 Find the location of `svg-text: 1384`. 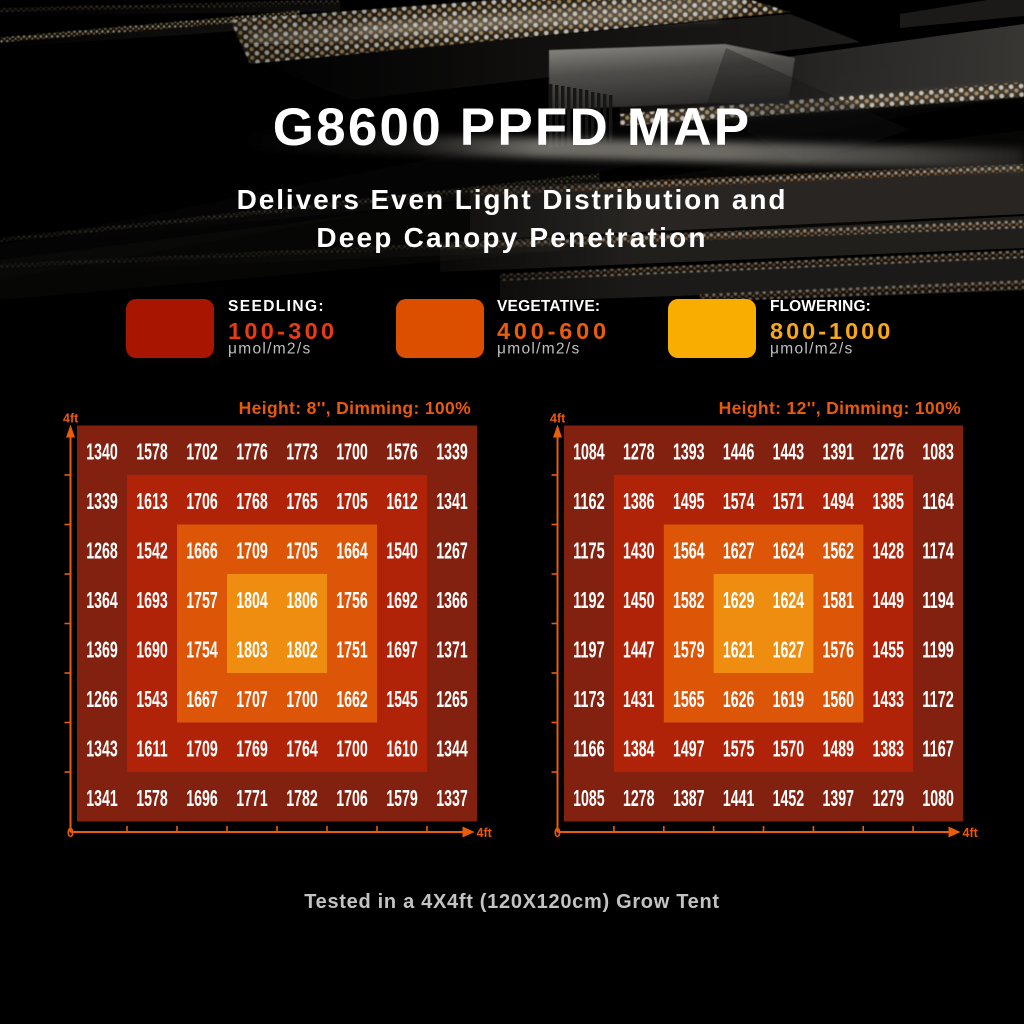

svg-text: 1384 is located at coordinates (639, 749).